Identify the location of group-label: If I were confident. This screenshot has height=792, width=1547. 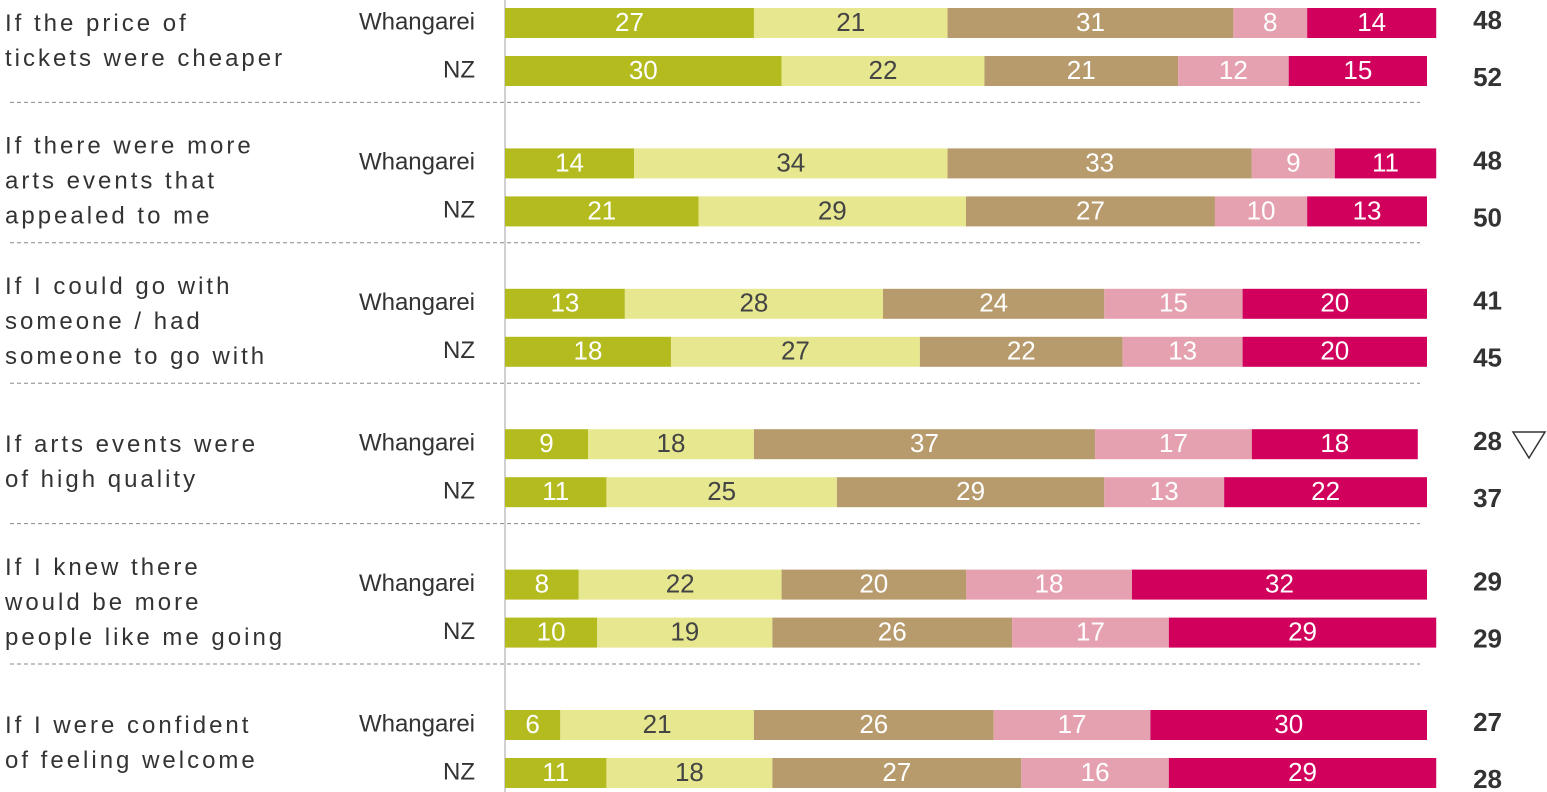
(128, 725).